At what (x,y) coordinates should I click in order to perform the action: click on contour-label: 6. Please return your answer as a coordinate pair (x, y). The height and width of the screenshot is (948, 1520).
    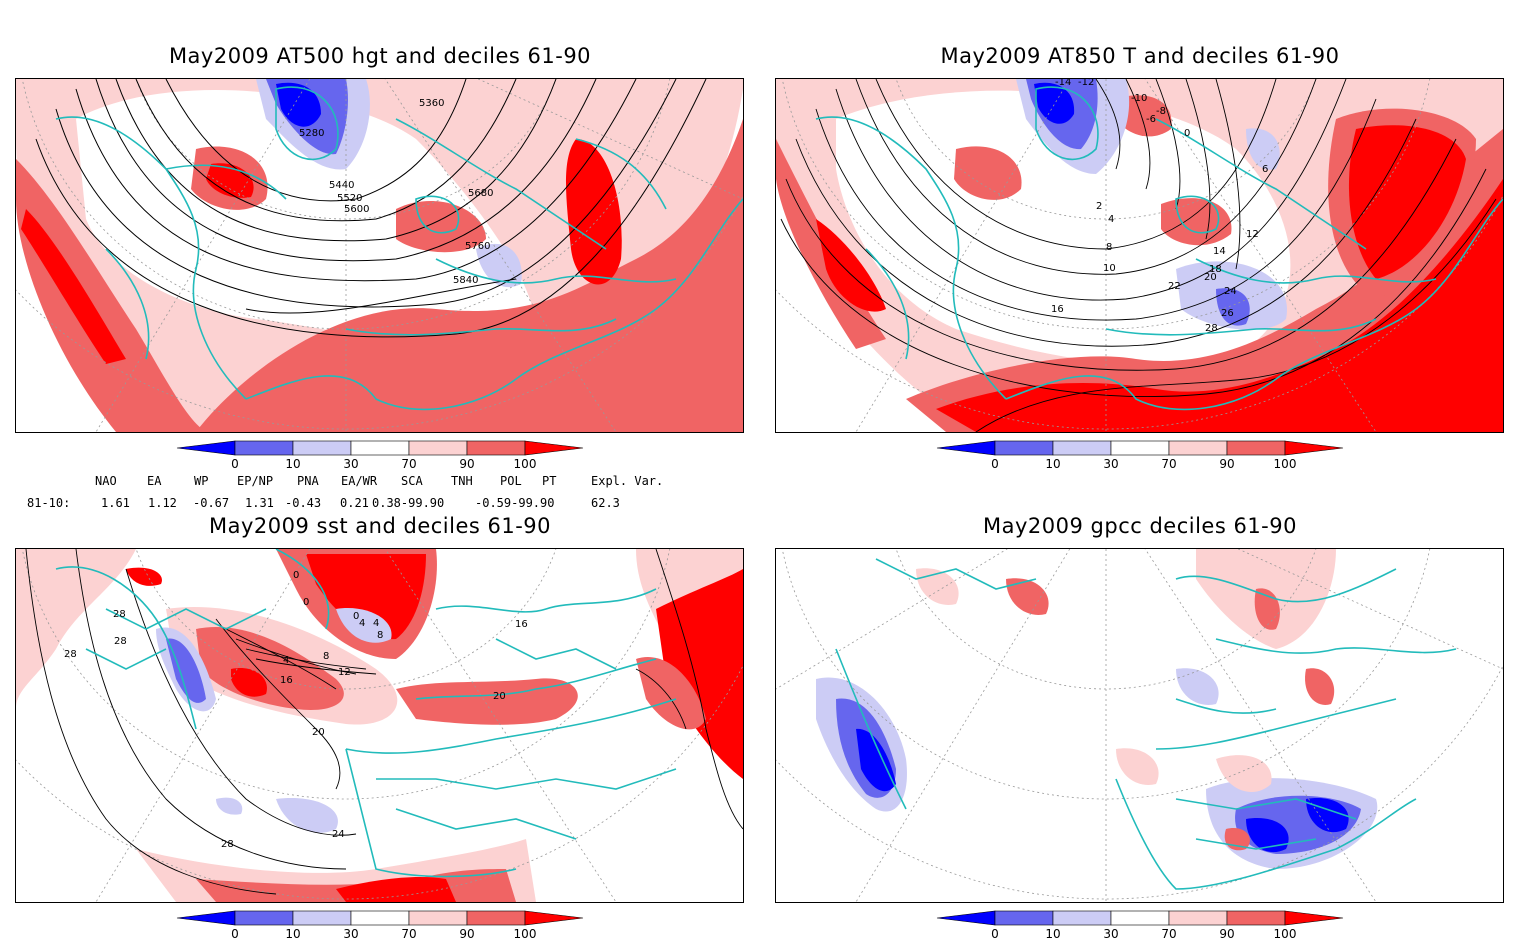
    Looking at the image, I should click on (1265, 169).